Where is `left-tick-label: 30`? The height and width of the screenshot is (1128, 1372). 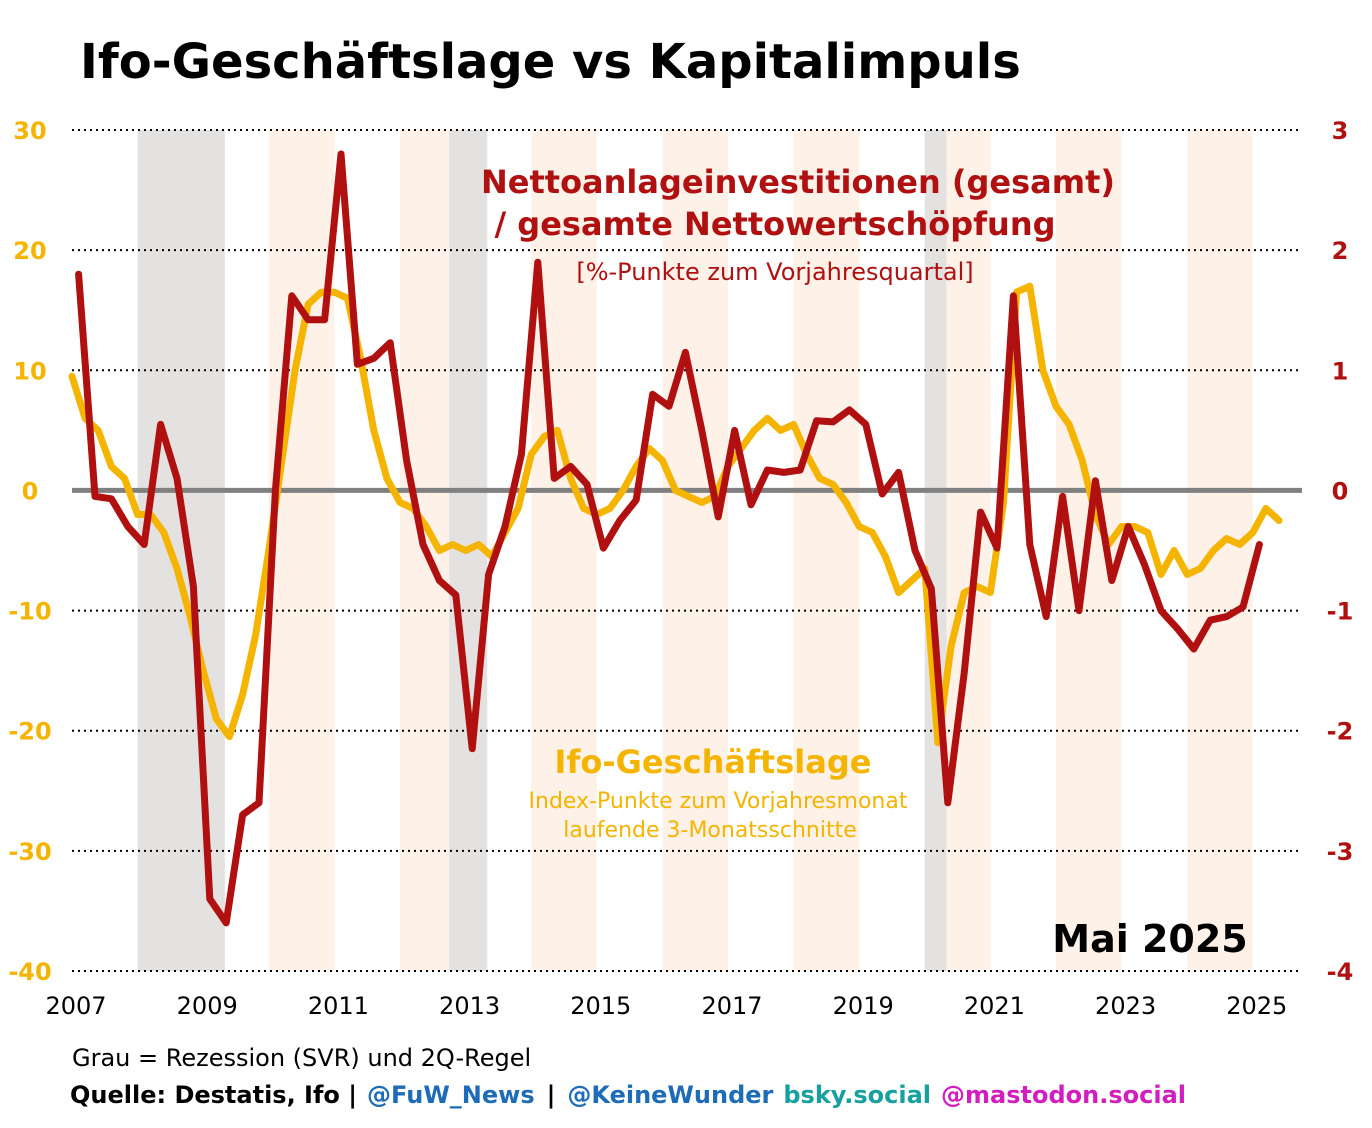 left-tick-label: 30 is located at coordinates (29, 131).